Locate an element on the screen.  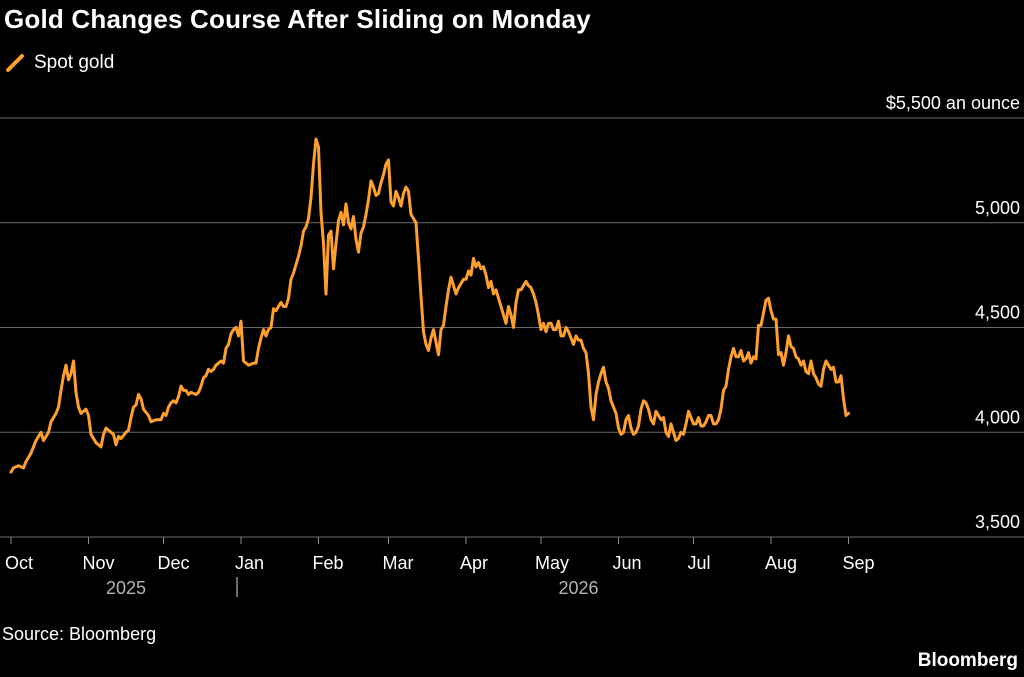
legend-swatch-icon is located at coordinates (15, 63).